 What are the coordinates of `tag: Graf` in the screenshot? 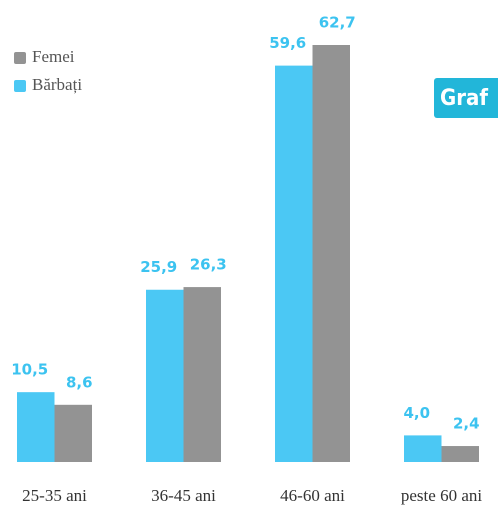 It's located at (464, 98).